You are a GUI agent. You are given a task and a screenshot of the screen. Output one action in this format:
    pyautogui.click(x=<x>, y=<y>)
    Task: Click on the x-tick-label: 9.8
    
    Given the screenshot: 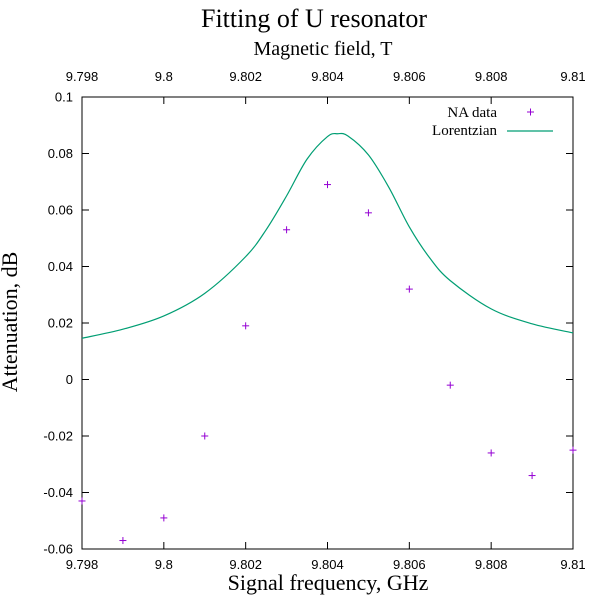 What is the action you would take?
    pyautogui.click(x=164, y=564)
    